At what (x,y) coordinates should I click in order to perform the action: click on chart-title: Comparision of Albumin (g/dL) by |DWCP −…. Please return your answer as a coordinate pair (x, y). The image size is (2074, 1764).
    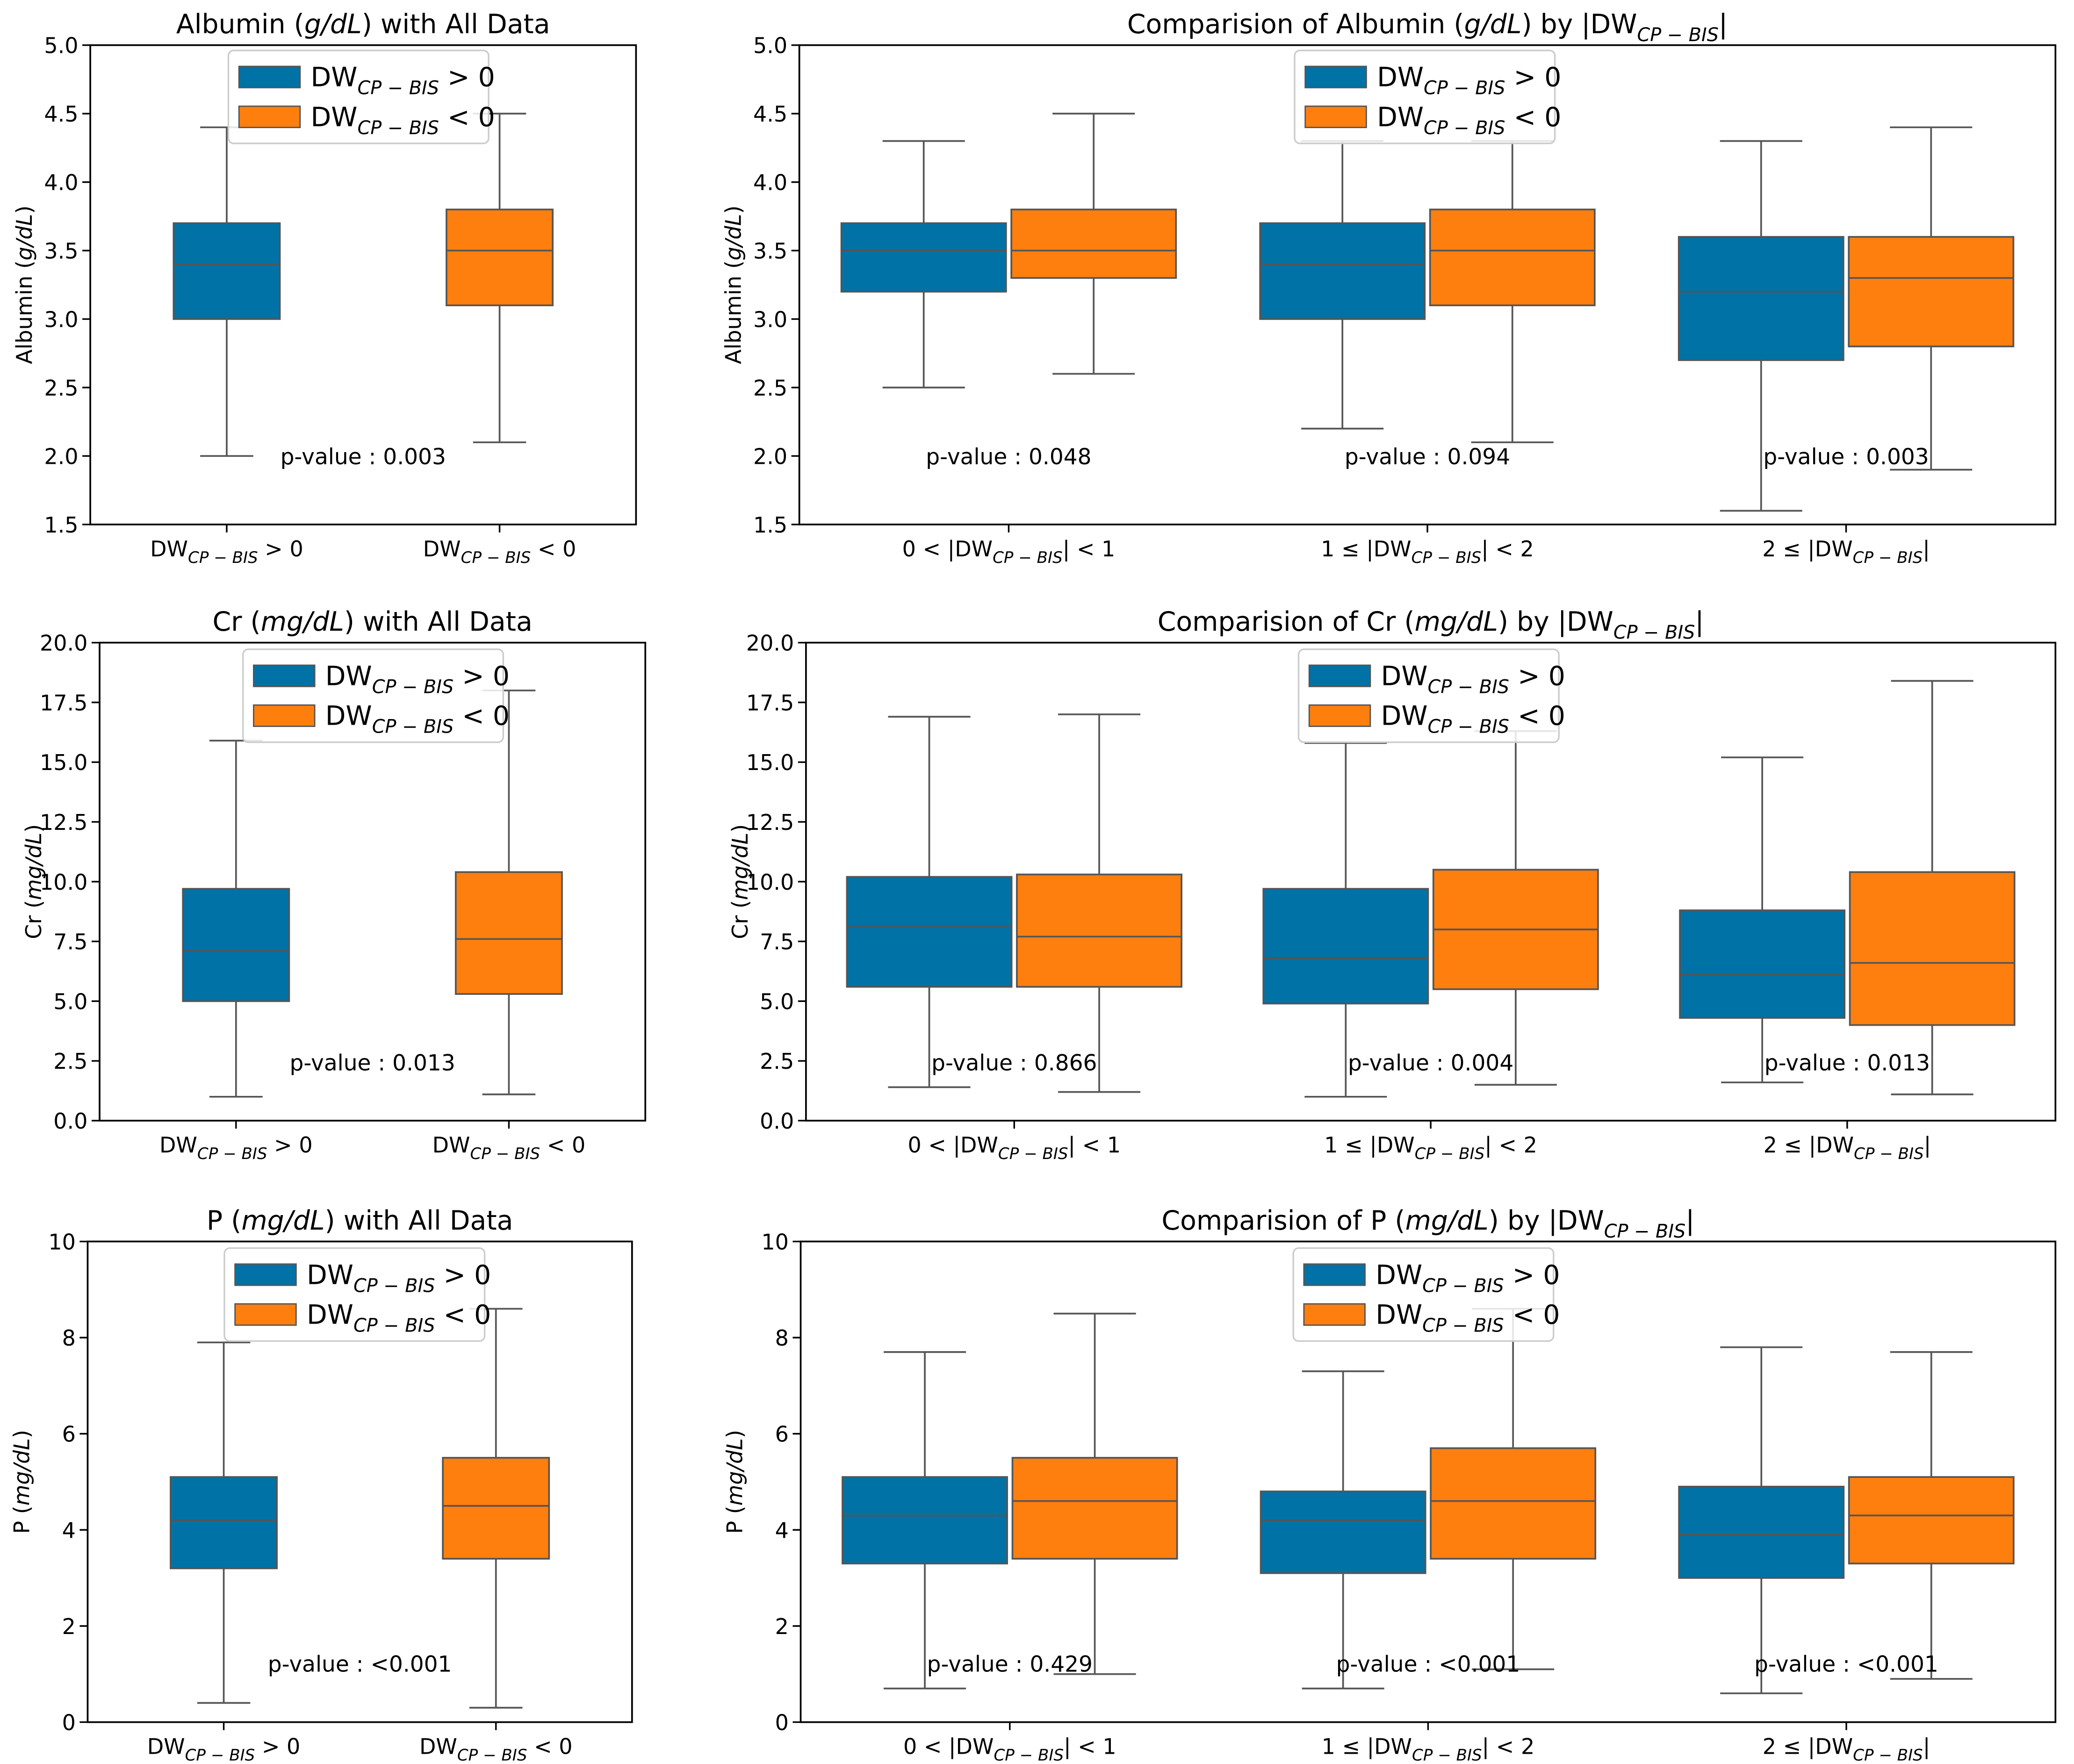
    Looking at the image, I should click on (1427, 27).